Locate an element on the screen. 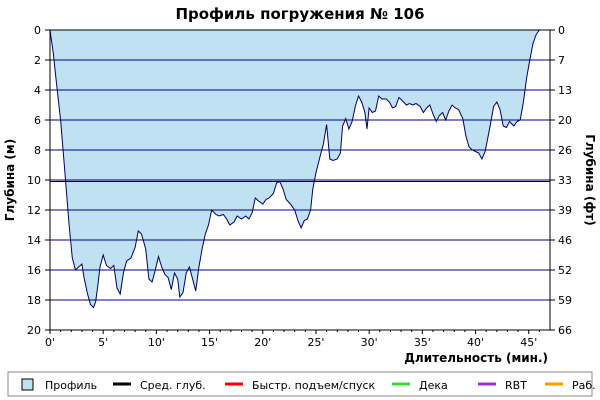 The width and height of the screenshot is (600, 400). x-tick-label: 0' is located at coordinates (50, 342).